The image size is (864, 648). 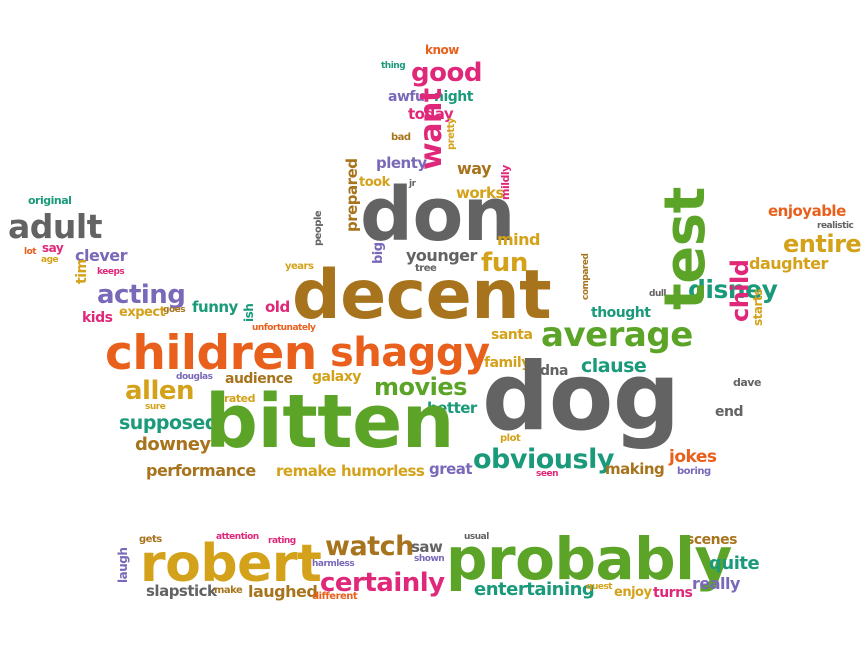 What do you see at coordinates (201, 470) in the screenshot?
I see `word-performance: performance` at bounding box center [201, 470].